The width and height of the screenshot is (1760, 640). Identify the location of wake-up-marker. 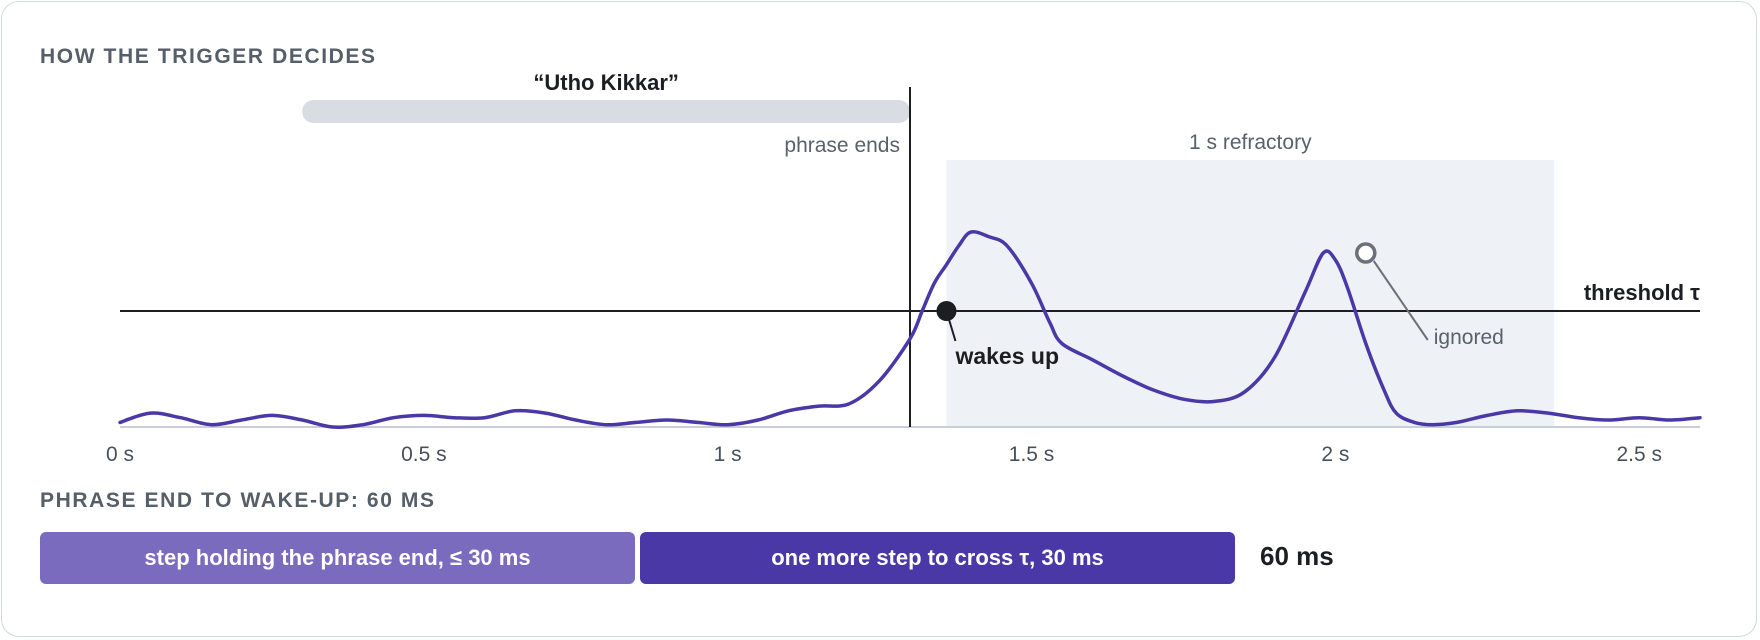
(946, 311).